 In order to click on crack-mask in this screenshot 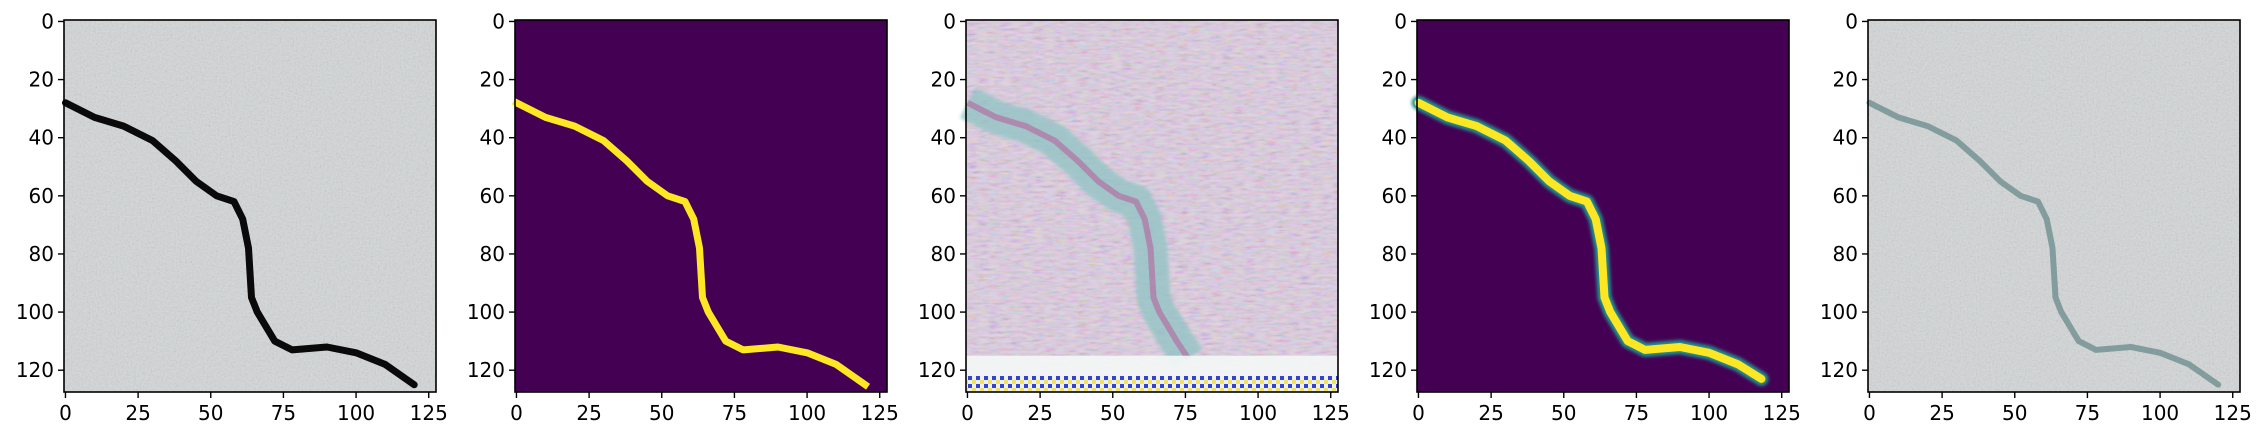, I will do `click(691, 244)`.